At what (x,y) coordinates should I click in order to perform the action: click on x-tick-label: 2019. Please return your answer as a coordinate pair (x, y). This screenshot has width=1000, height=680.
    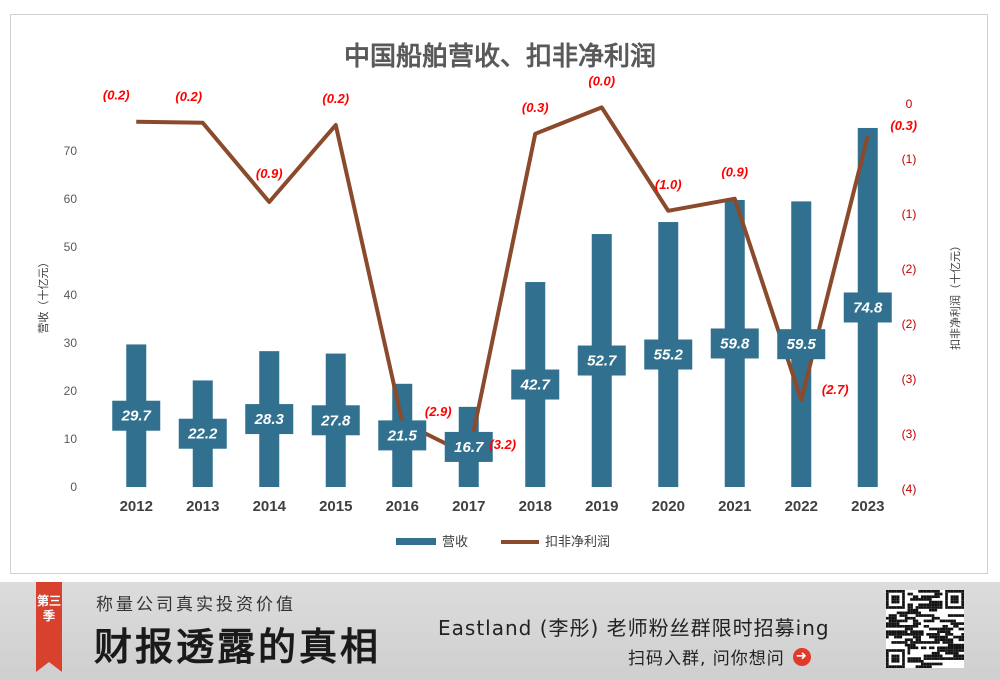
    Looking at the image, I should click on (601, 506).